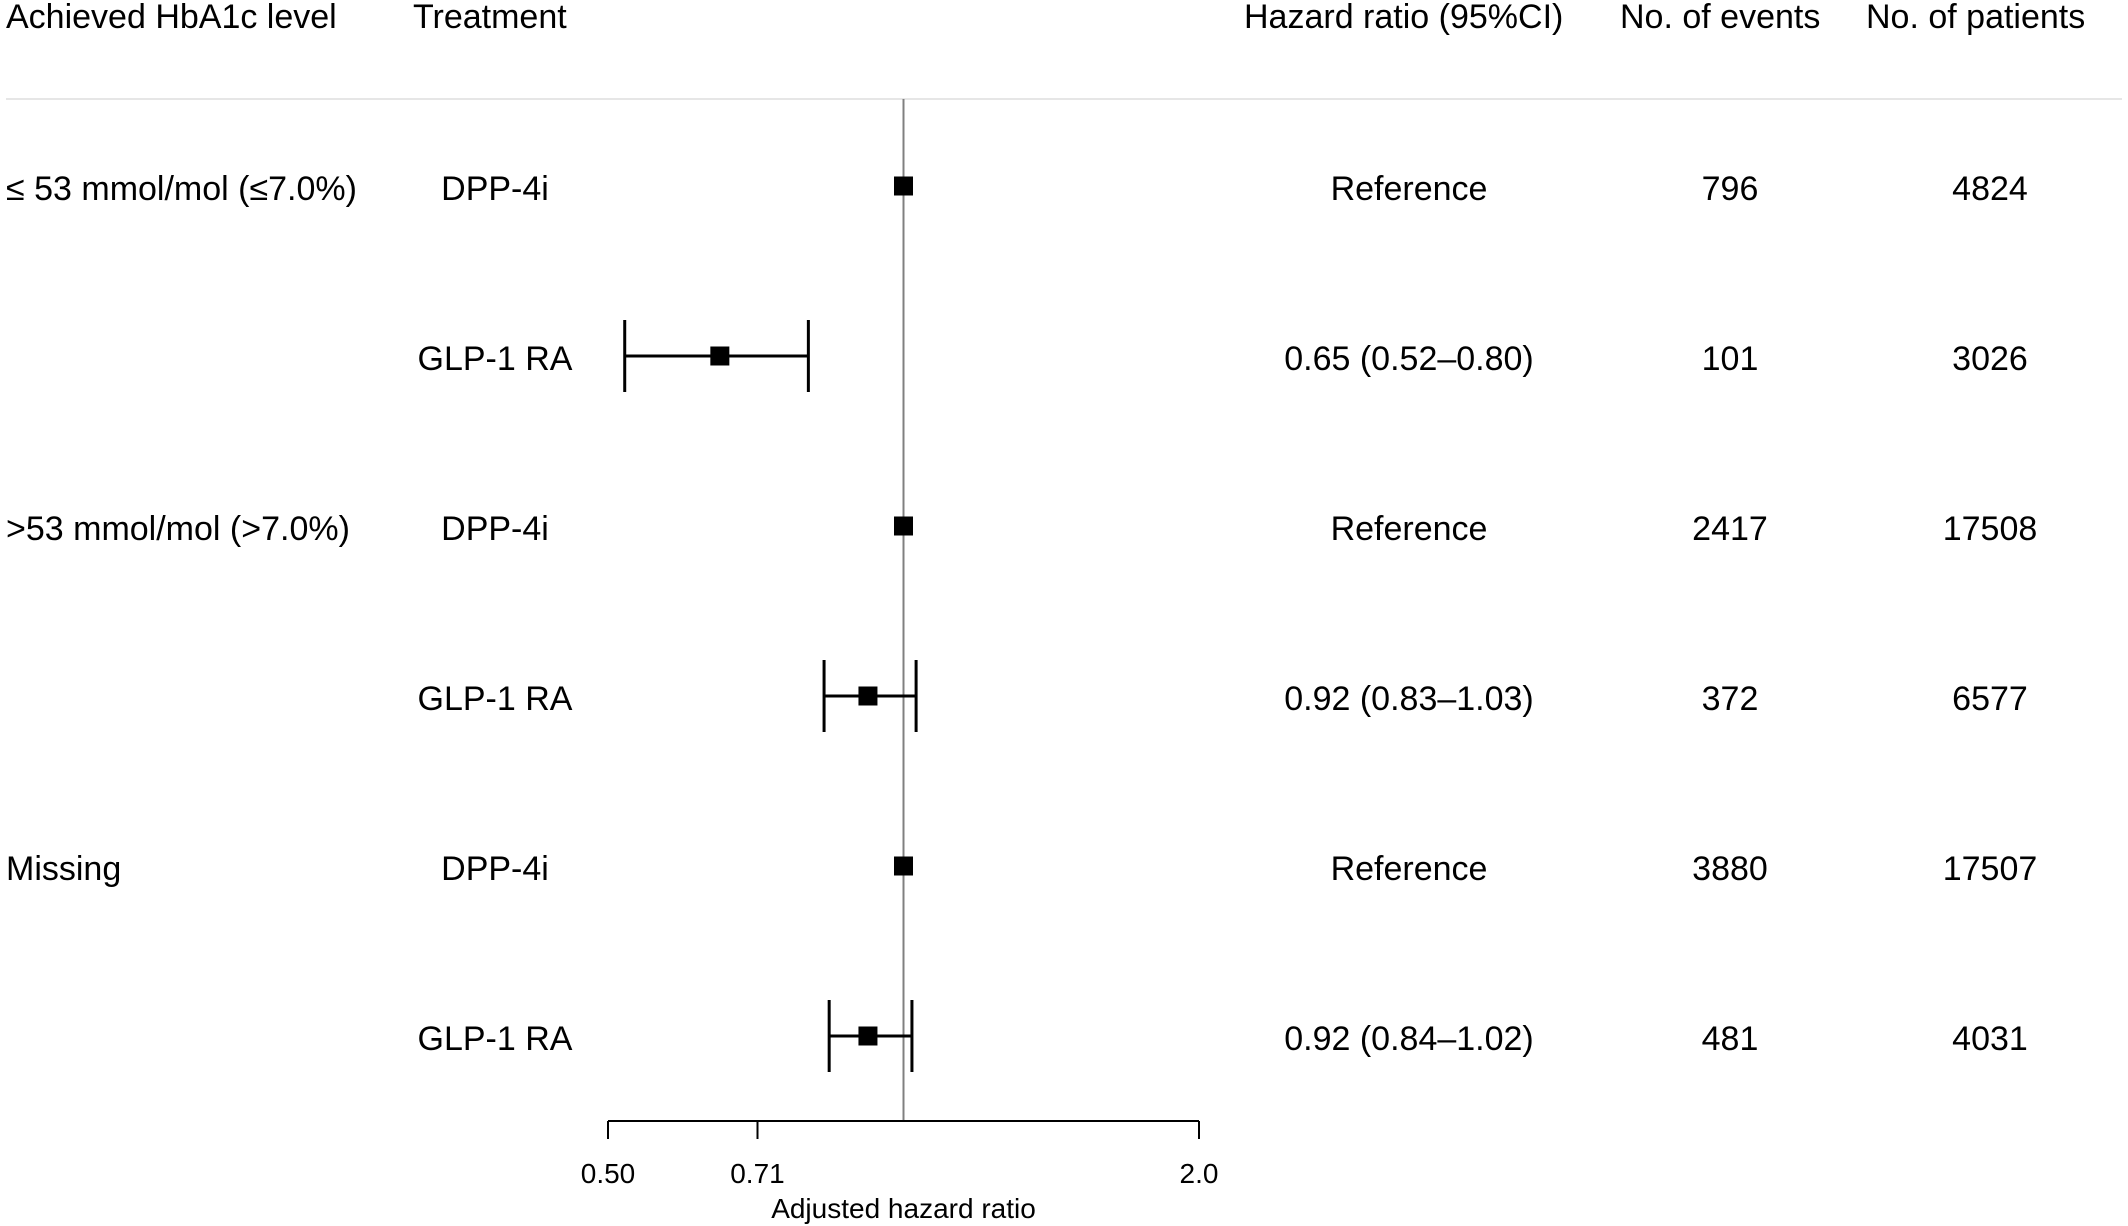  Describe the element at coordinates (1199, 1173) in the screenshot. I see `x-tick-label: 2.0` at that location.